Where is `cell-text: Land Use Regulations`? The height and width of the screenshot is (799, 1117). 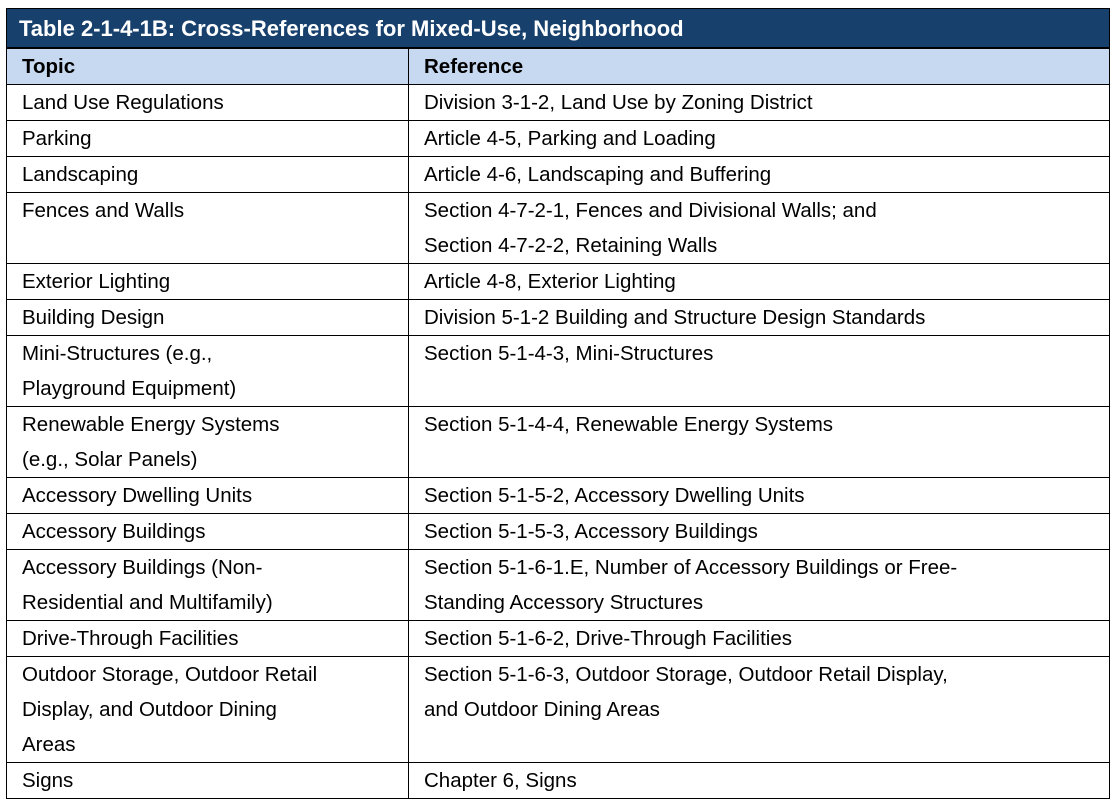
cell-text: Land Use Regulations is located at coordinates (123, 102).